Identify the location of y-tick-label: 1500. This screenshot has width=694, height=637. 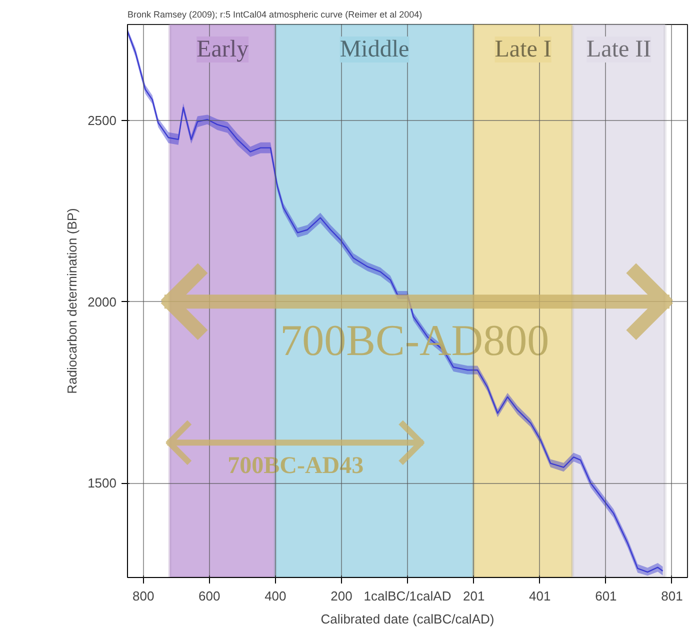
(102, 483).